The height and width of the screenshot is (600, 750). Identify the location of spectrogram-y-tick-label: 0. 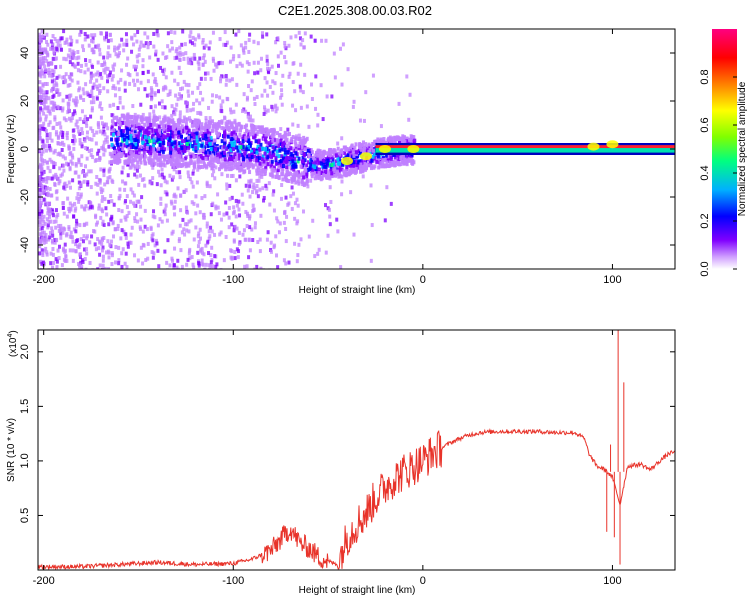
(25, 149).